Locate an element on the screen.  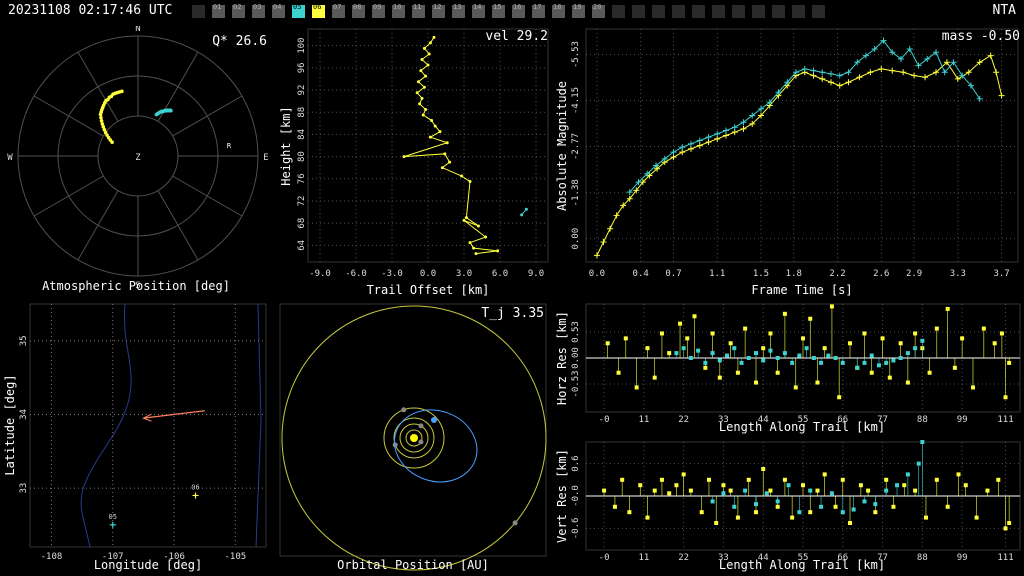
x-tick-label: 11 is located at coordinates (643, 558).